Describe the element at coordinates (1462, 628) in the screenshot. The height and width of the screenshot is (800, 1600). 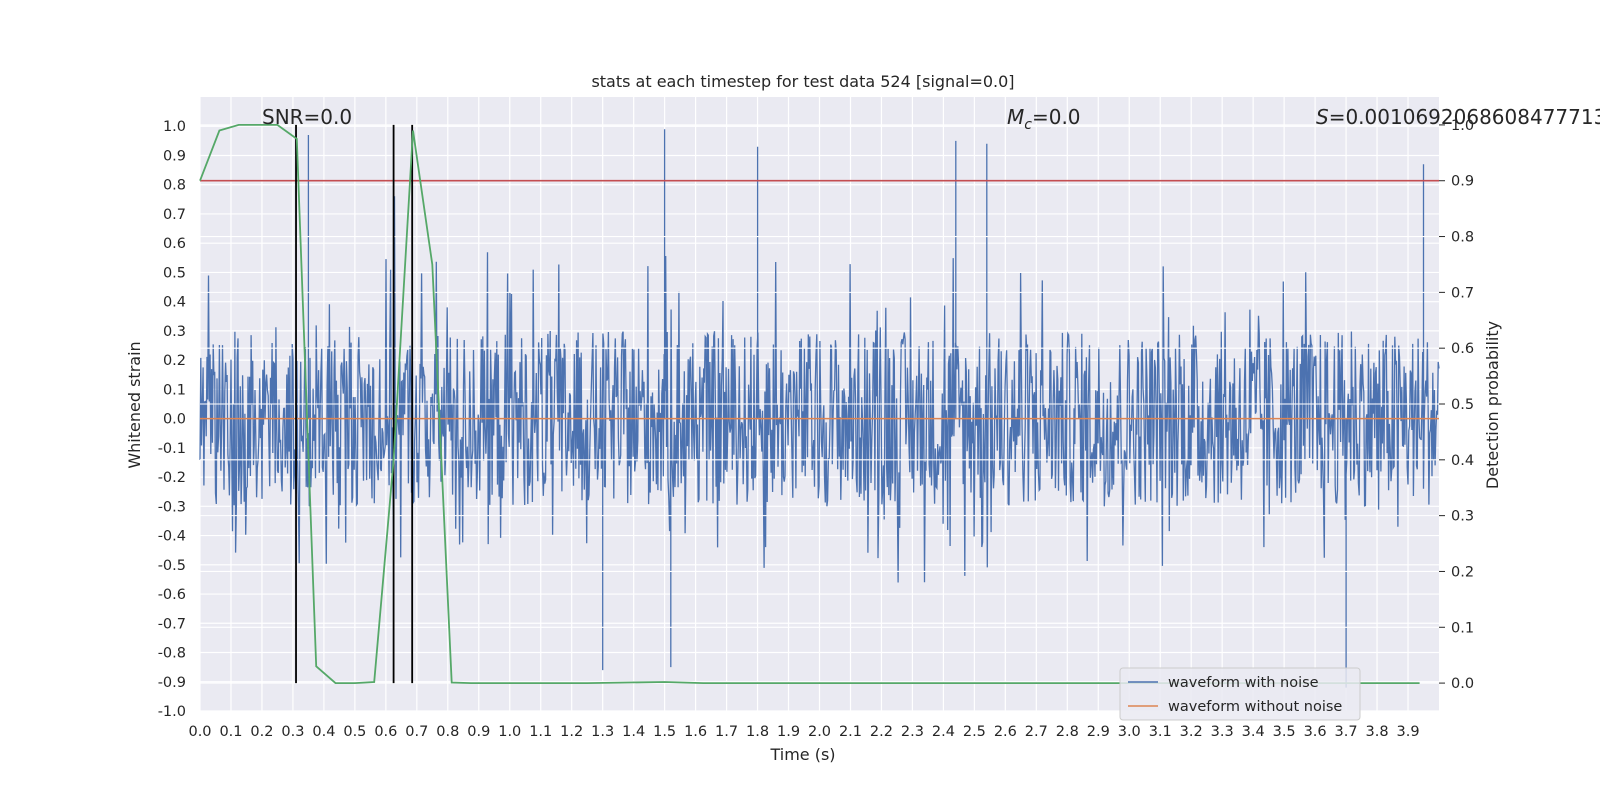
I see `y-right-tick-label: 0.1` at that location.